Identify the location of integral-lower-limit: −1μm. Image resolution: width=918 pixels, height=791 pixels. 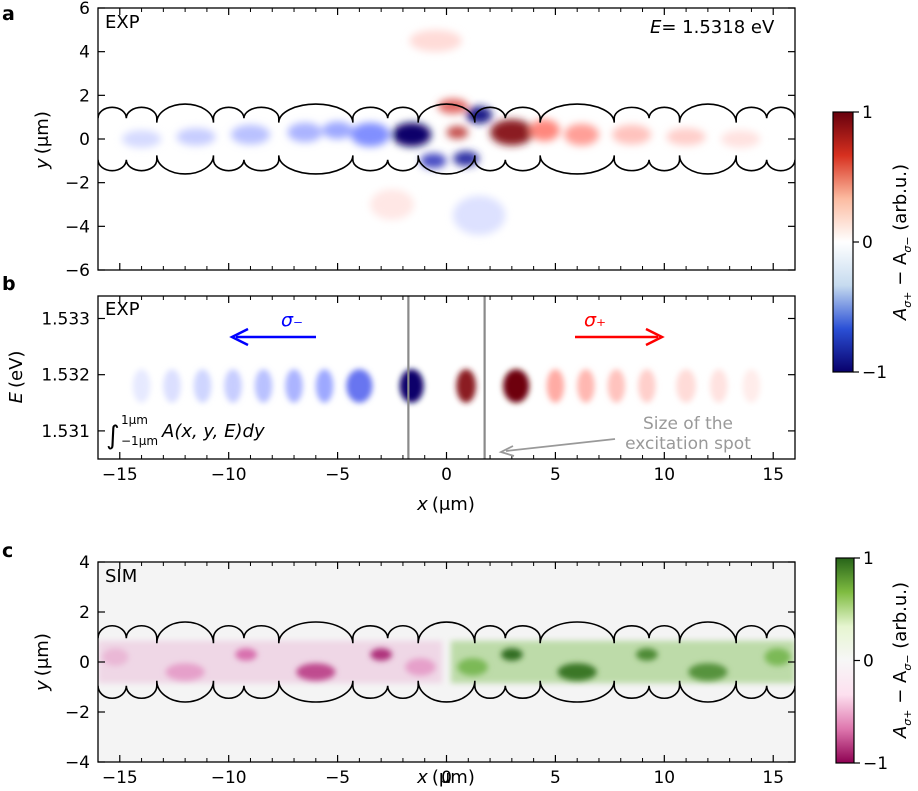
(139, 441).